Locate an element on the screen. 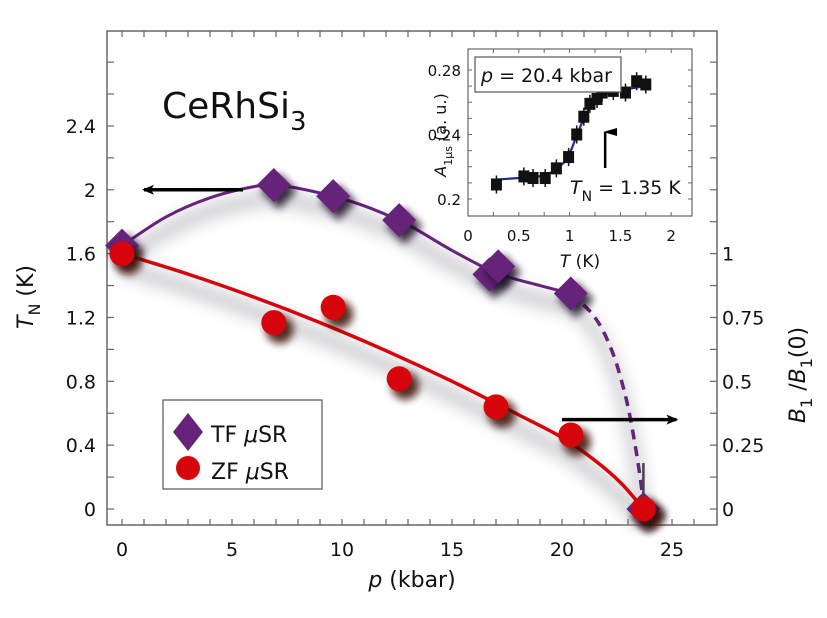  y-axis-right-label-tail: (0) is located at coordinates (798, 342).